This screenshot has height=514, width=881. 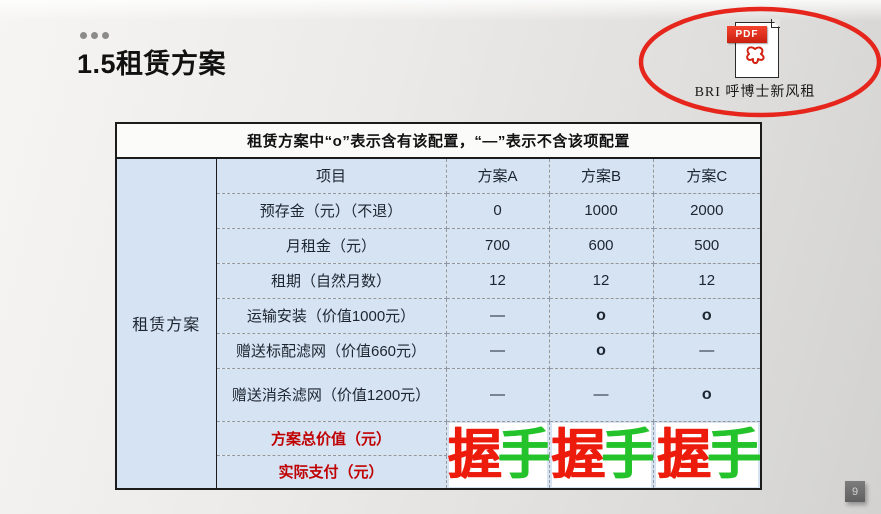 I want to click on cell-value: 600, so click(x=601, y=245).